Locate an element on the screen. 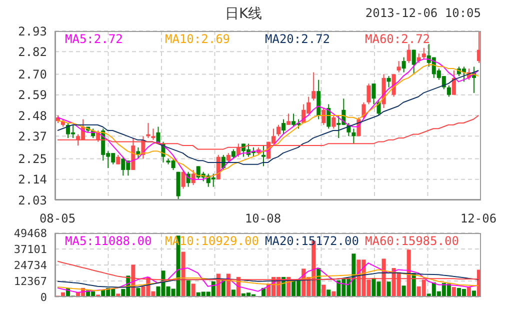 The width and height of the screenshot is (505, 330). y-tick-label: 2.14 is located at coordinates (32, 179).